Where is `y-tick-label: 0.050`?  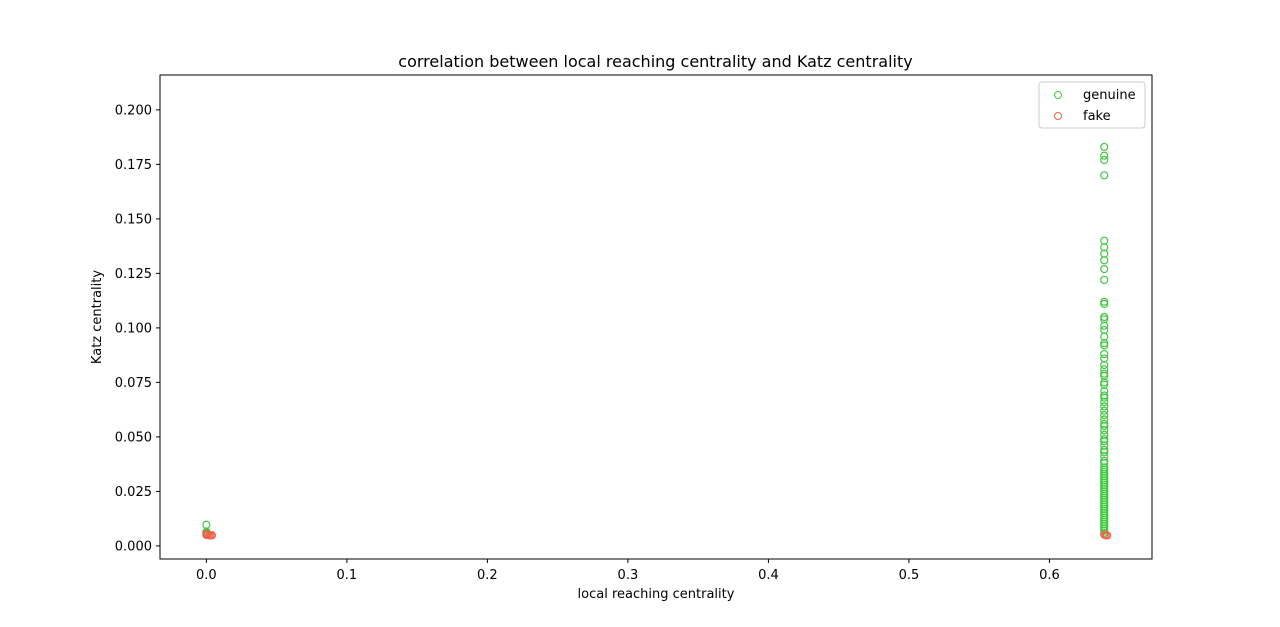
y-tick-label: 0.050 is located at coordinates (133, 437).